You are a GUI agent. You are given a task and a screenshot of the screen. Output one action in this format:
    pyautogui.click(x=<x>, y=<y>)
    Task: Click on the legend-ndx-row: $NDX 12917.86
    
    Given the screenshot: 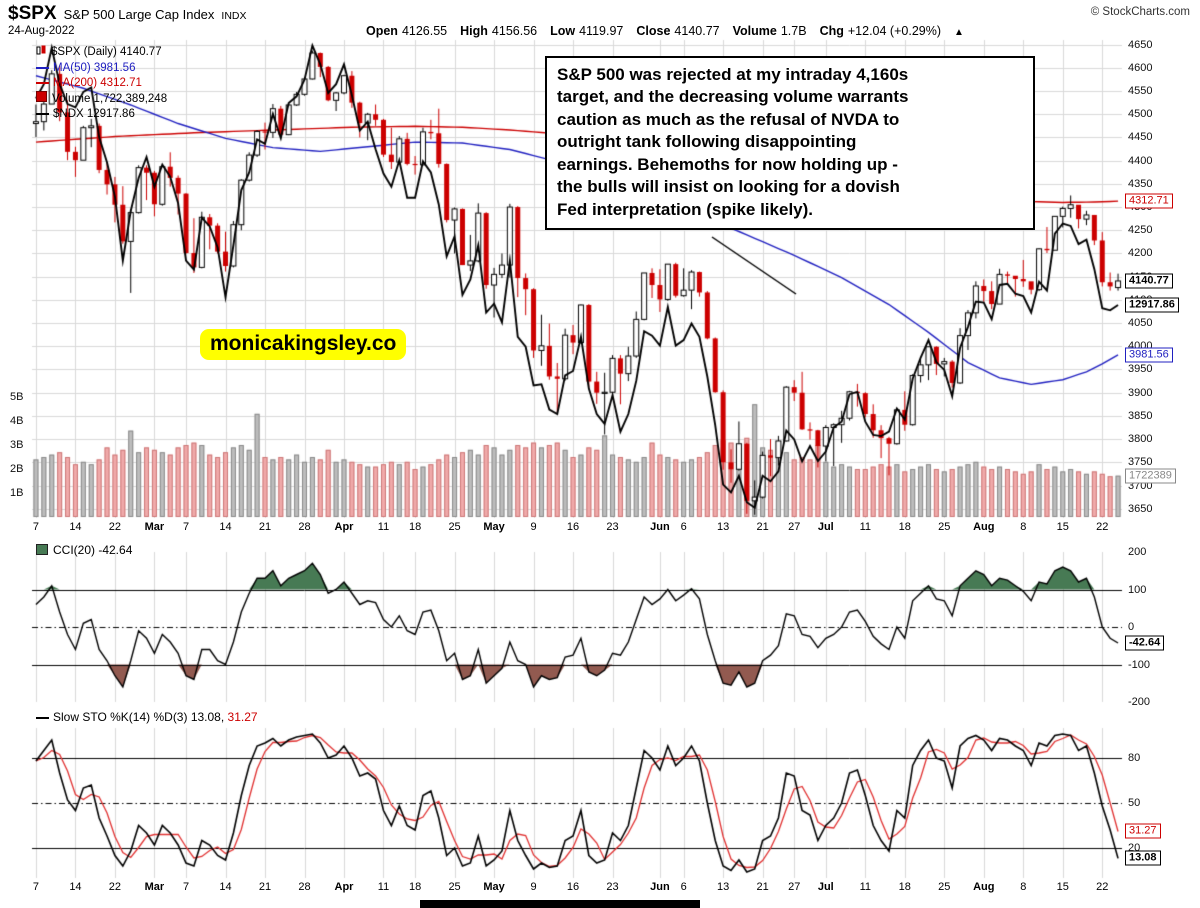 What is the action you would take?
    pyautogui.click(x=101, y=114)
    